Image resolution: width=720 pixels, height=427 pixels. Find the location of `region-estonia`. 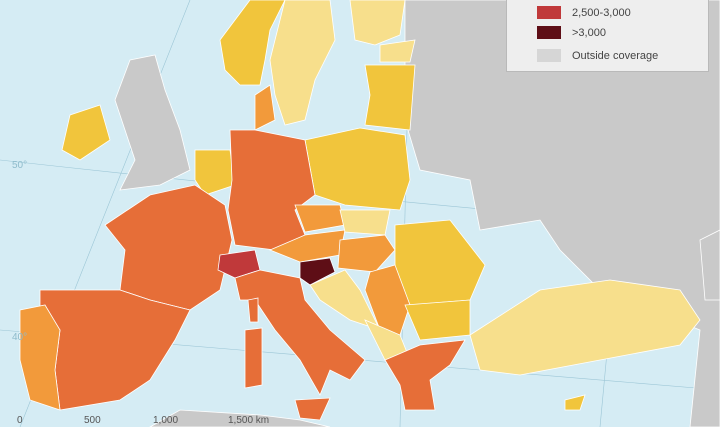

region-estonia is located at coordinates (397, 51).